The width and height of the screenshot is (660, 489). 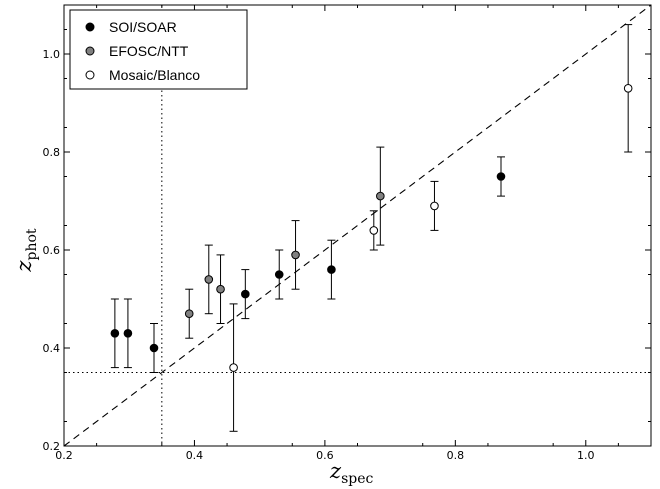 What do you see at coordinates (52, 152) in the screenshot?
I see `y-tick-label: 0.8` at bounding box center [52, 152].